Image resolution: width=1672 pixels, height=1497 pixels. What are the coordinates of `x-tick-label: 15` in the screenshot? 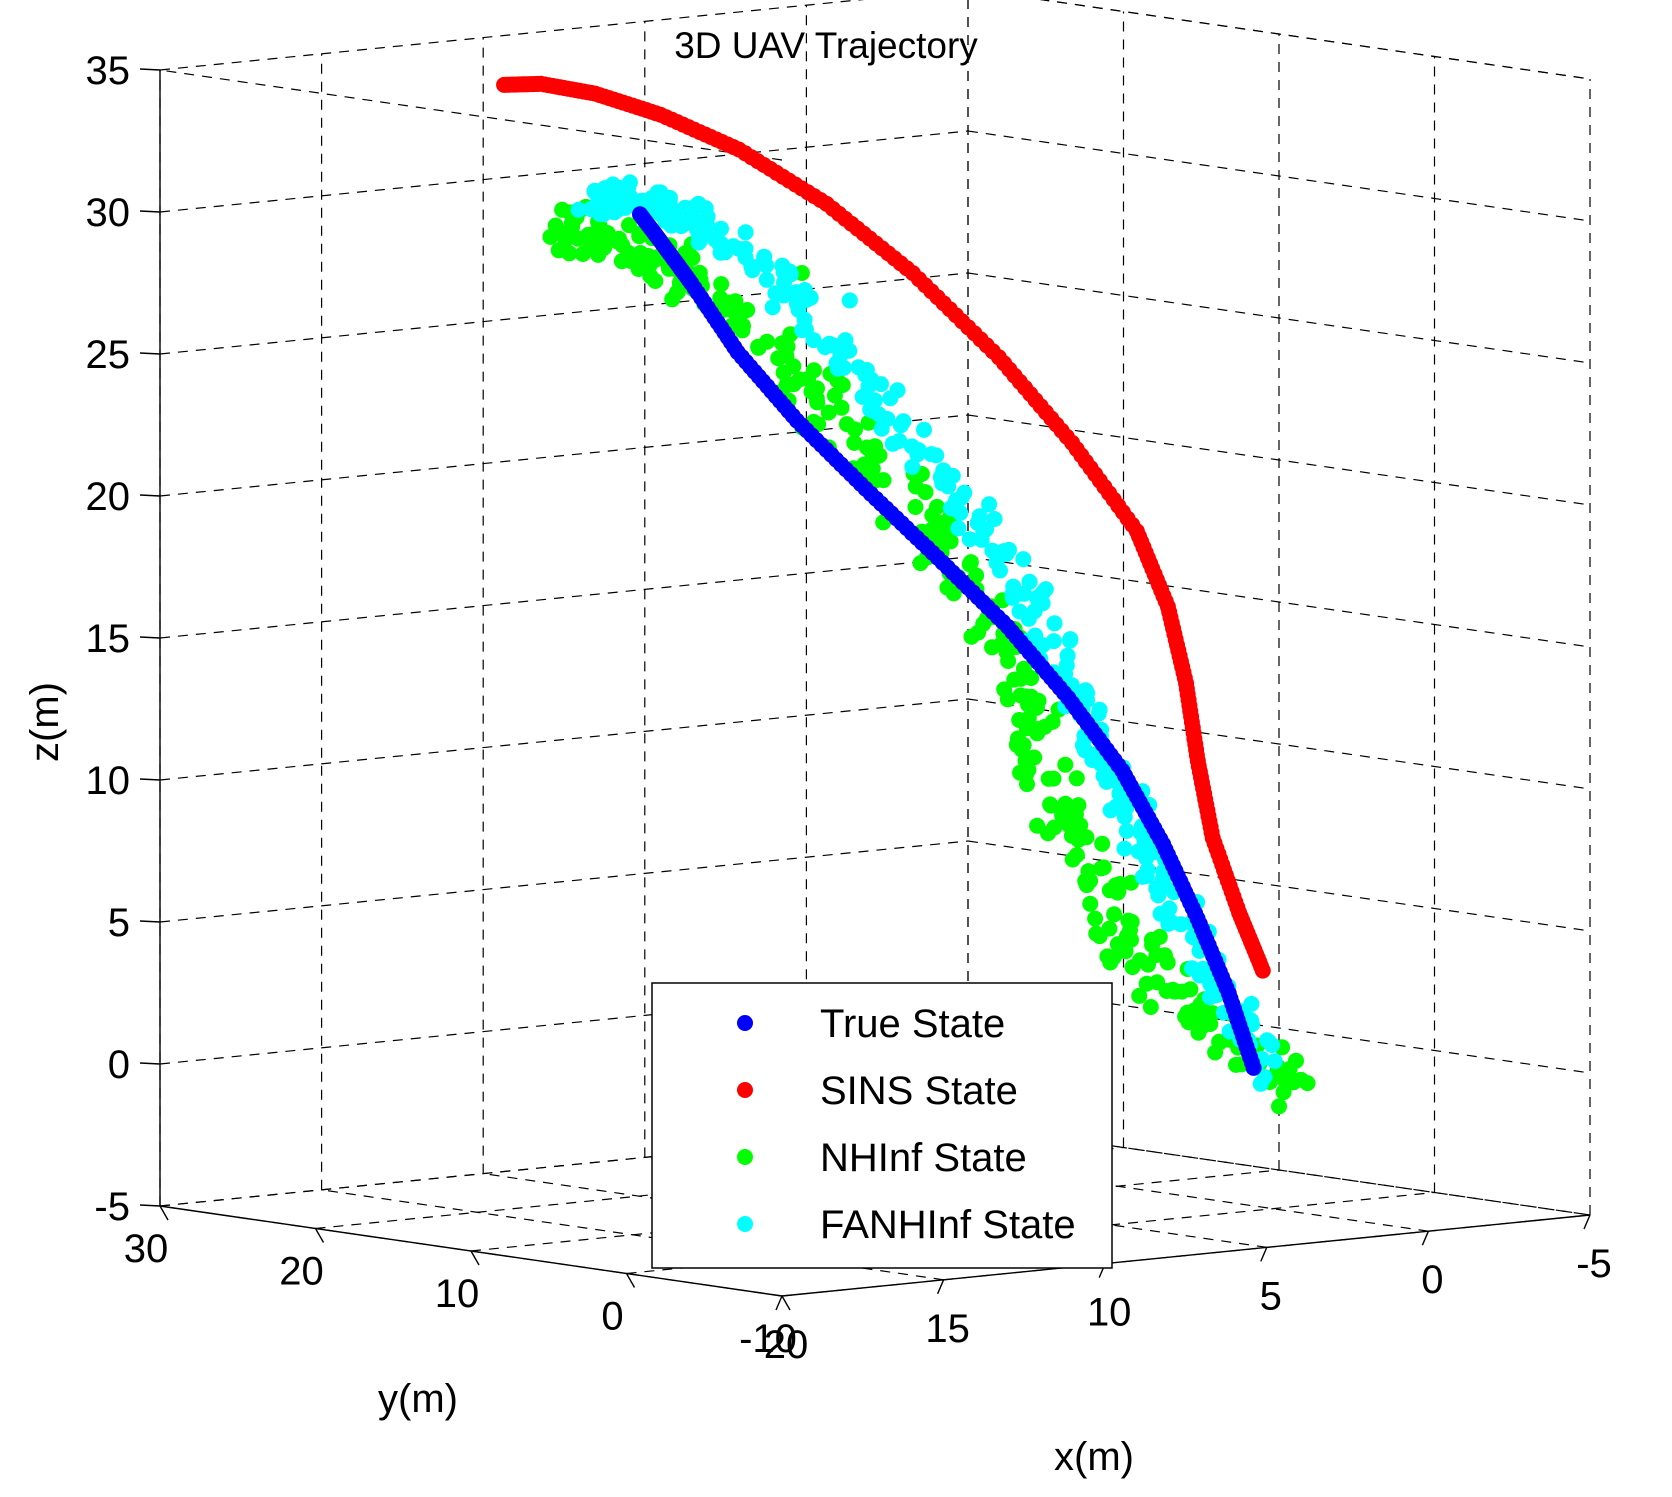 It's located at (947, 1329).